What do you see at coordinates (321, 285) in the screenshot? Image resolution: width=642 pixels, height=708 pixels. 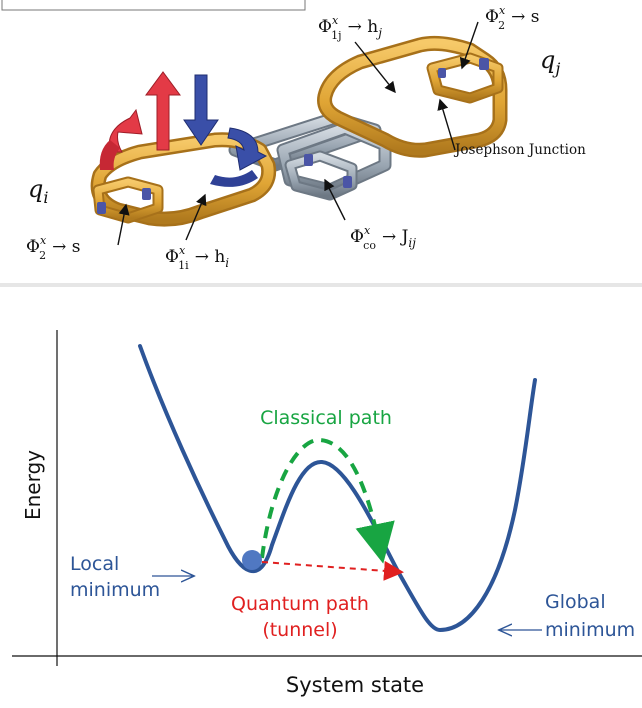 I see `panel-divider` at bounding box center [321, 285].